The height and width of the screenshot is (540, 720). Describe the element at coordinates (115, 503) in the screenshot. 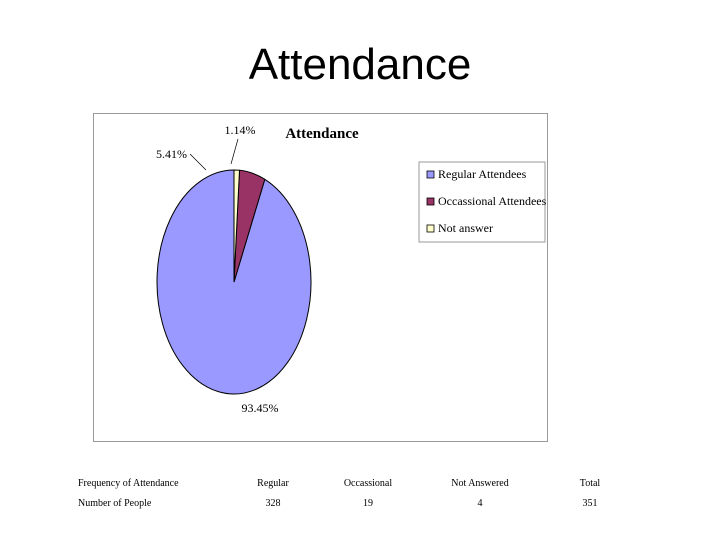

I see `table-cell: Number of People` at that location.